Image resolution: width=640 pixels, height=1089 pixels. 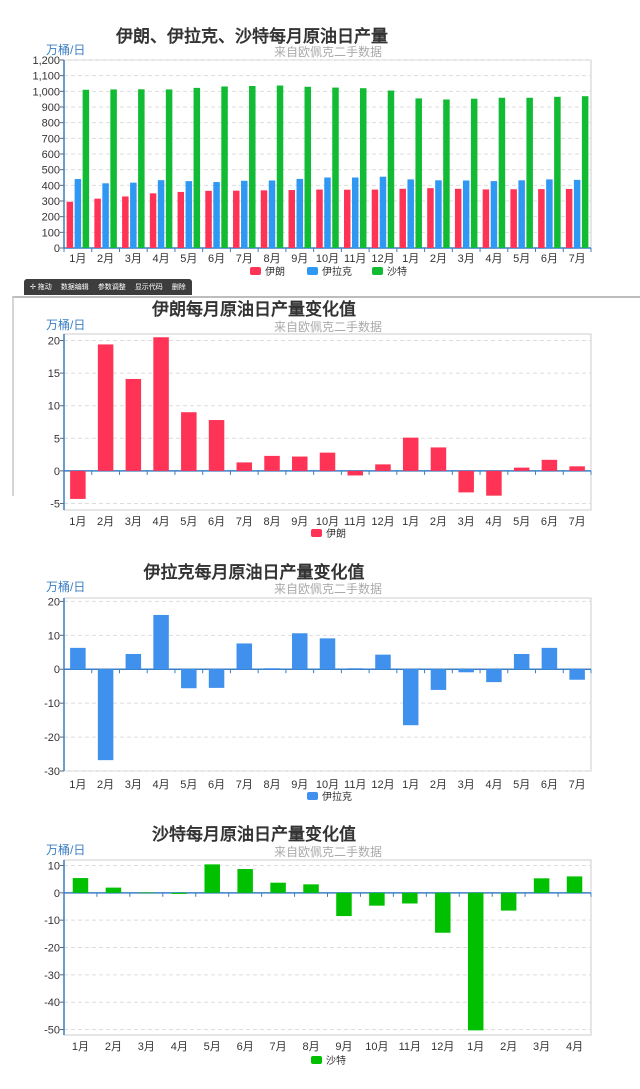 What do you see at coordinates (178, 287) in the screenshot?
I see `delete-button: 删除` at bounding box center [178, 287].